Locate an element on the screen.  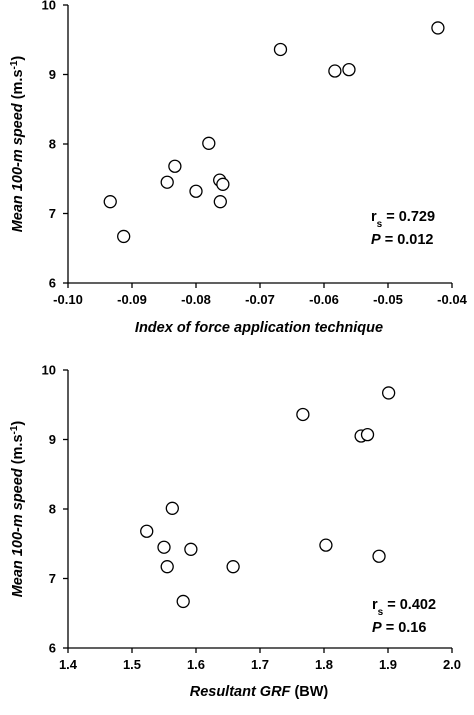
x-tick-label: 1.5 is located at coordinates (132, 664).